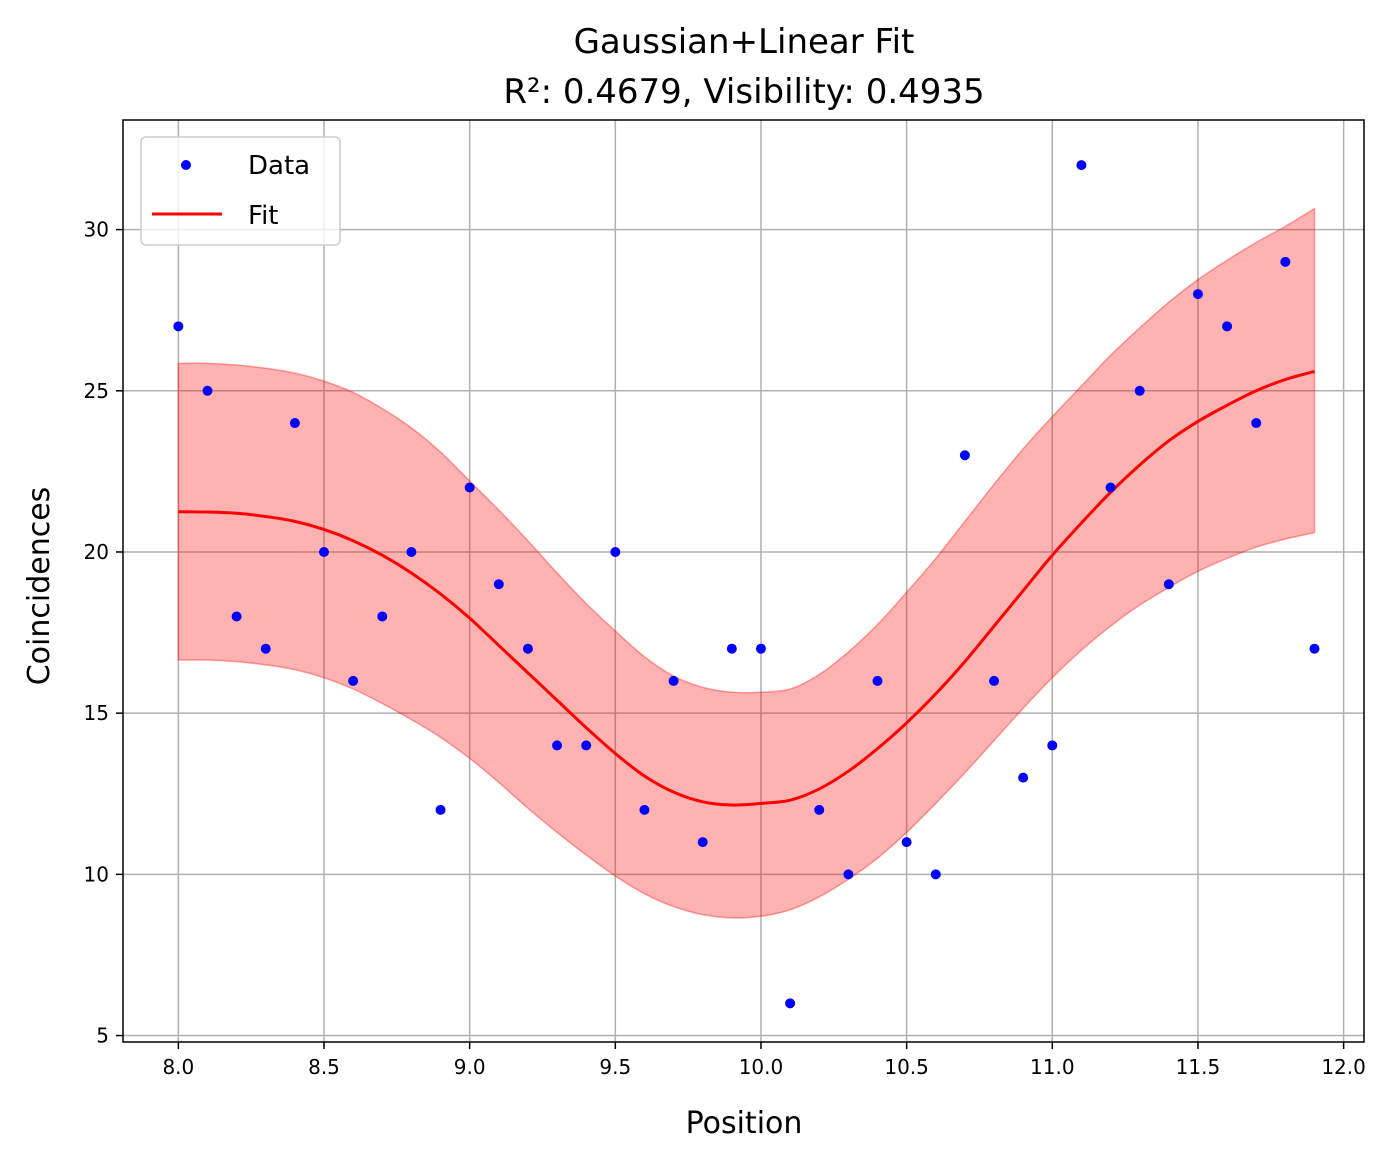 Image resolution: width=1387 pixels, height=1161 pixels. I want to click on x-tick-label: 12.0, so click(1343, 1067).